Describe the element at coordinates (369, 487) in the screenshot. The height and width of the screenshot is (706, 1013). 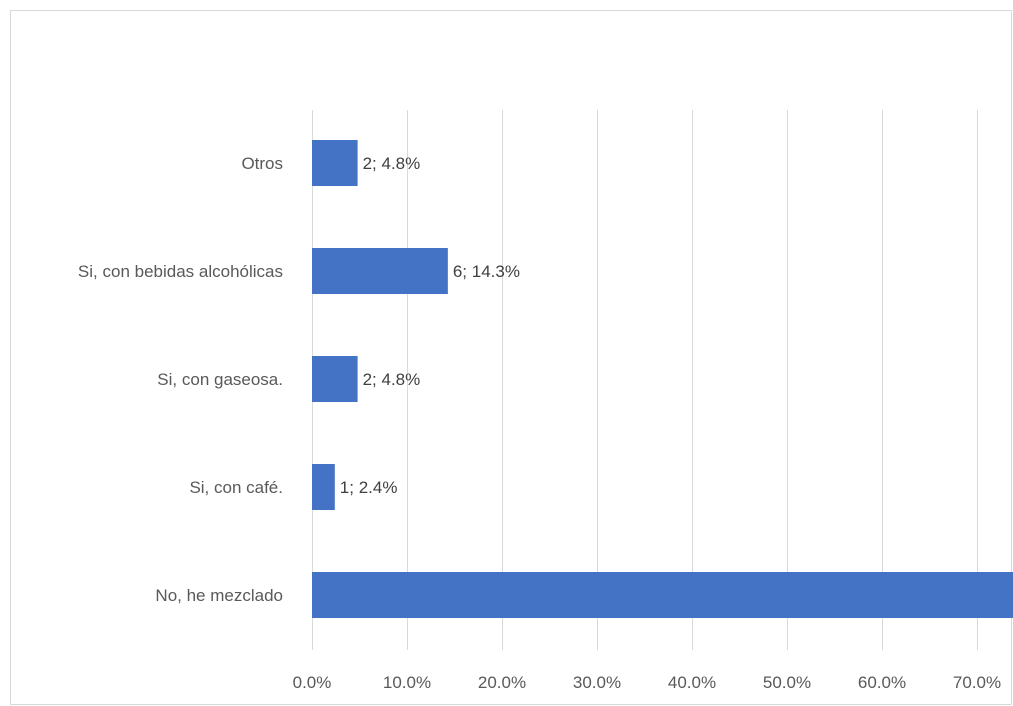
I see `data-label: 1; 2.4%` at that location.